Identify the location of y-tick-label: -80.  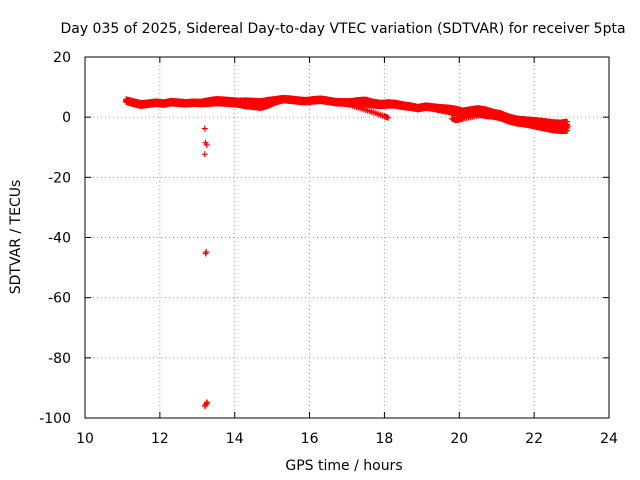
(59, 359).